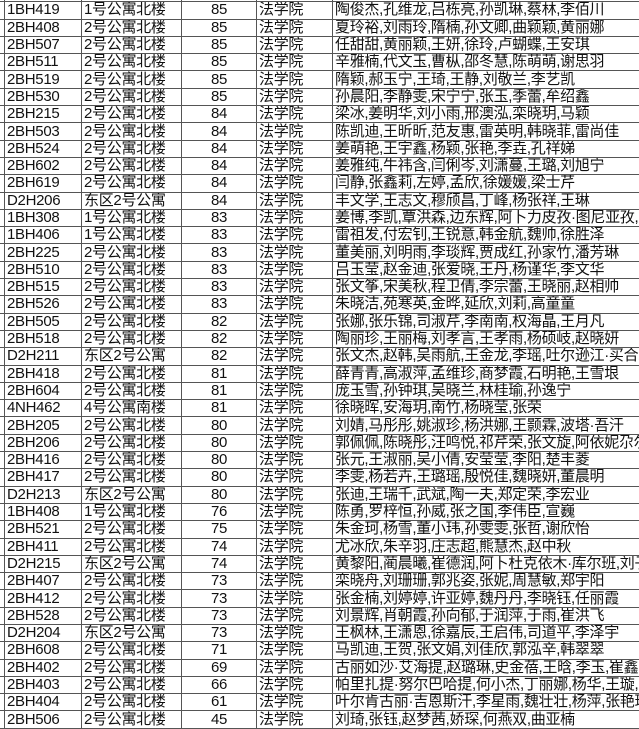 Image resolution: width=639 pixels, height=729 pixels. Describe the element at coordinates (486, 304) in the screenshot. I see `members-cell: 朱晓洁,苑寒英,金晔,延欣,刘莉,高童童` at that location.